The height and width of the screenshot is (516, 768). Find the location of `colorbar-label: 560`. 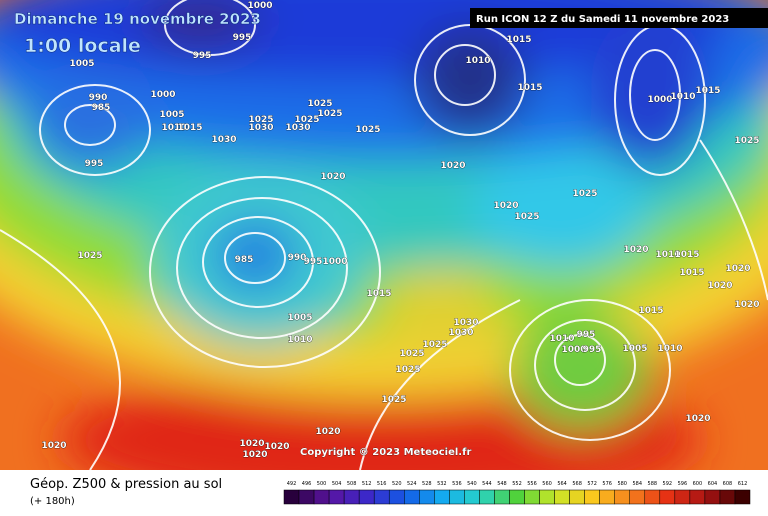

colorbar-label: 560 is located at coordinates (547, 484).